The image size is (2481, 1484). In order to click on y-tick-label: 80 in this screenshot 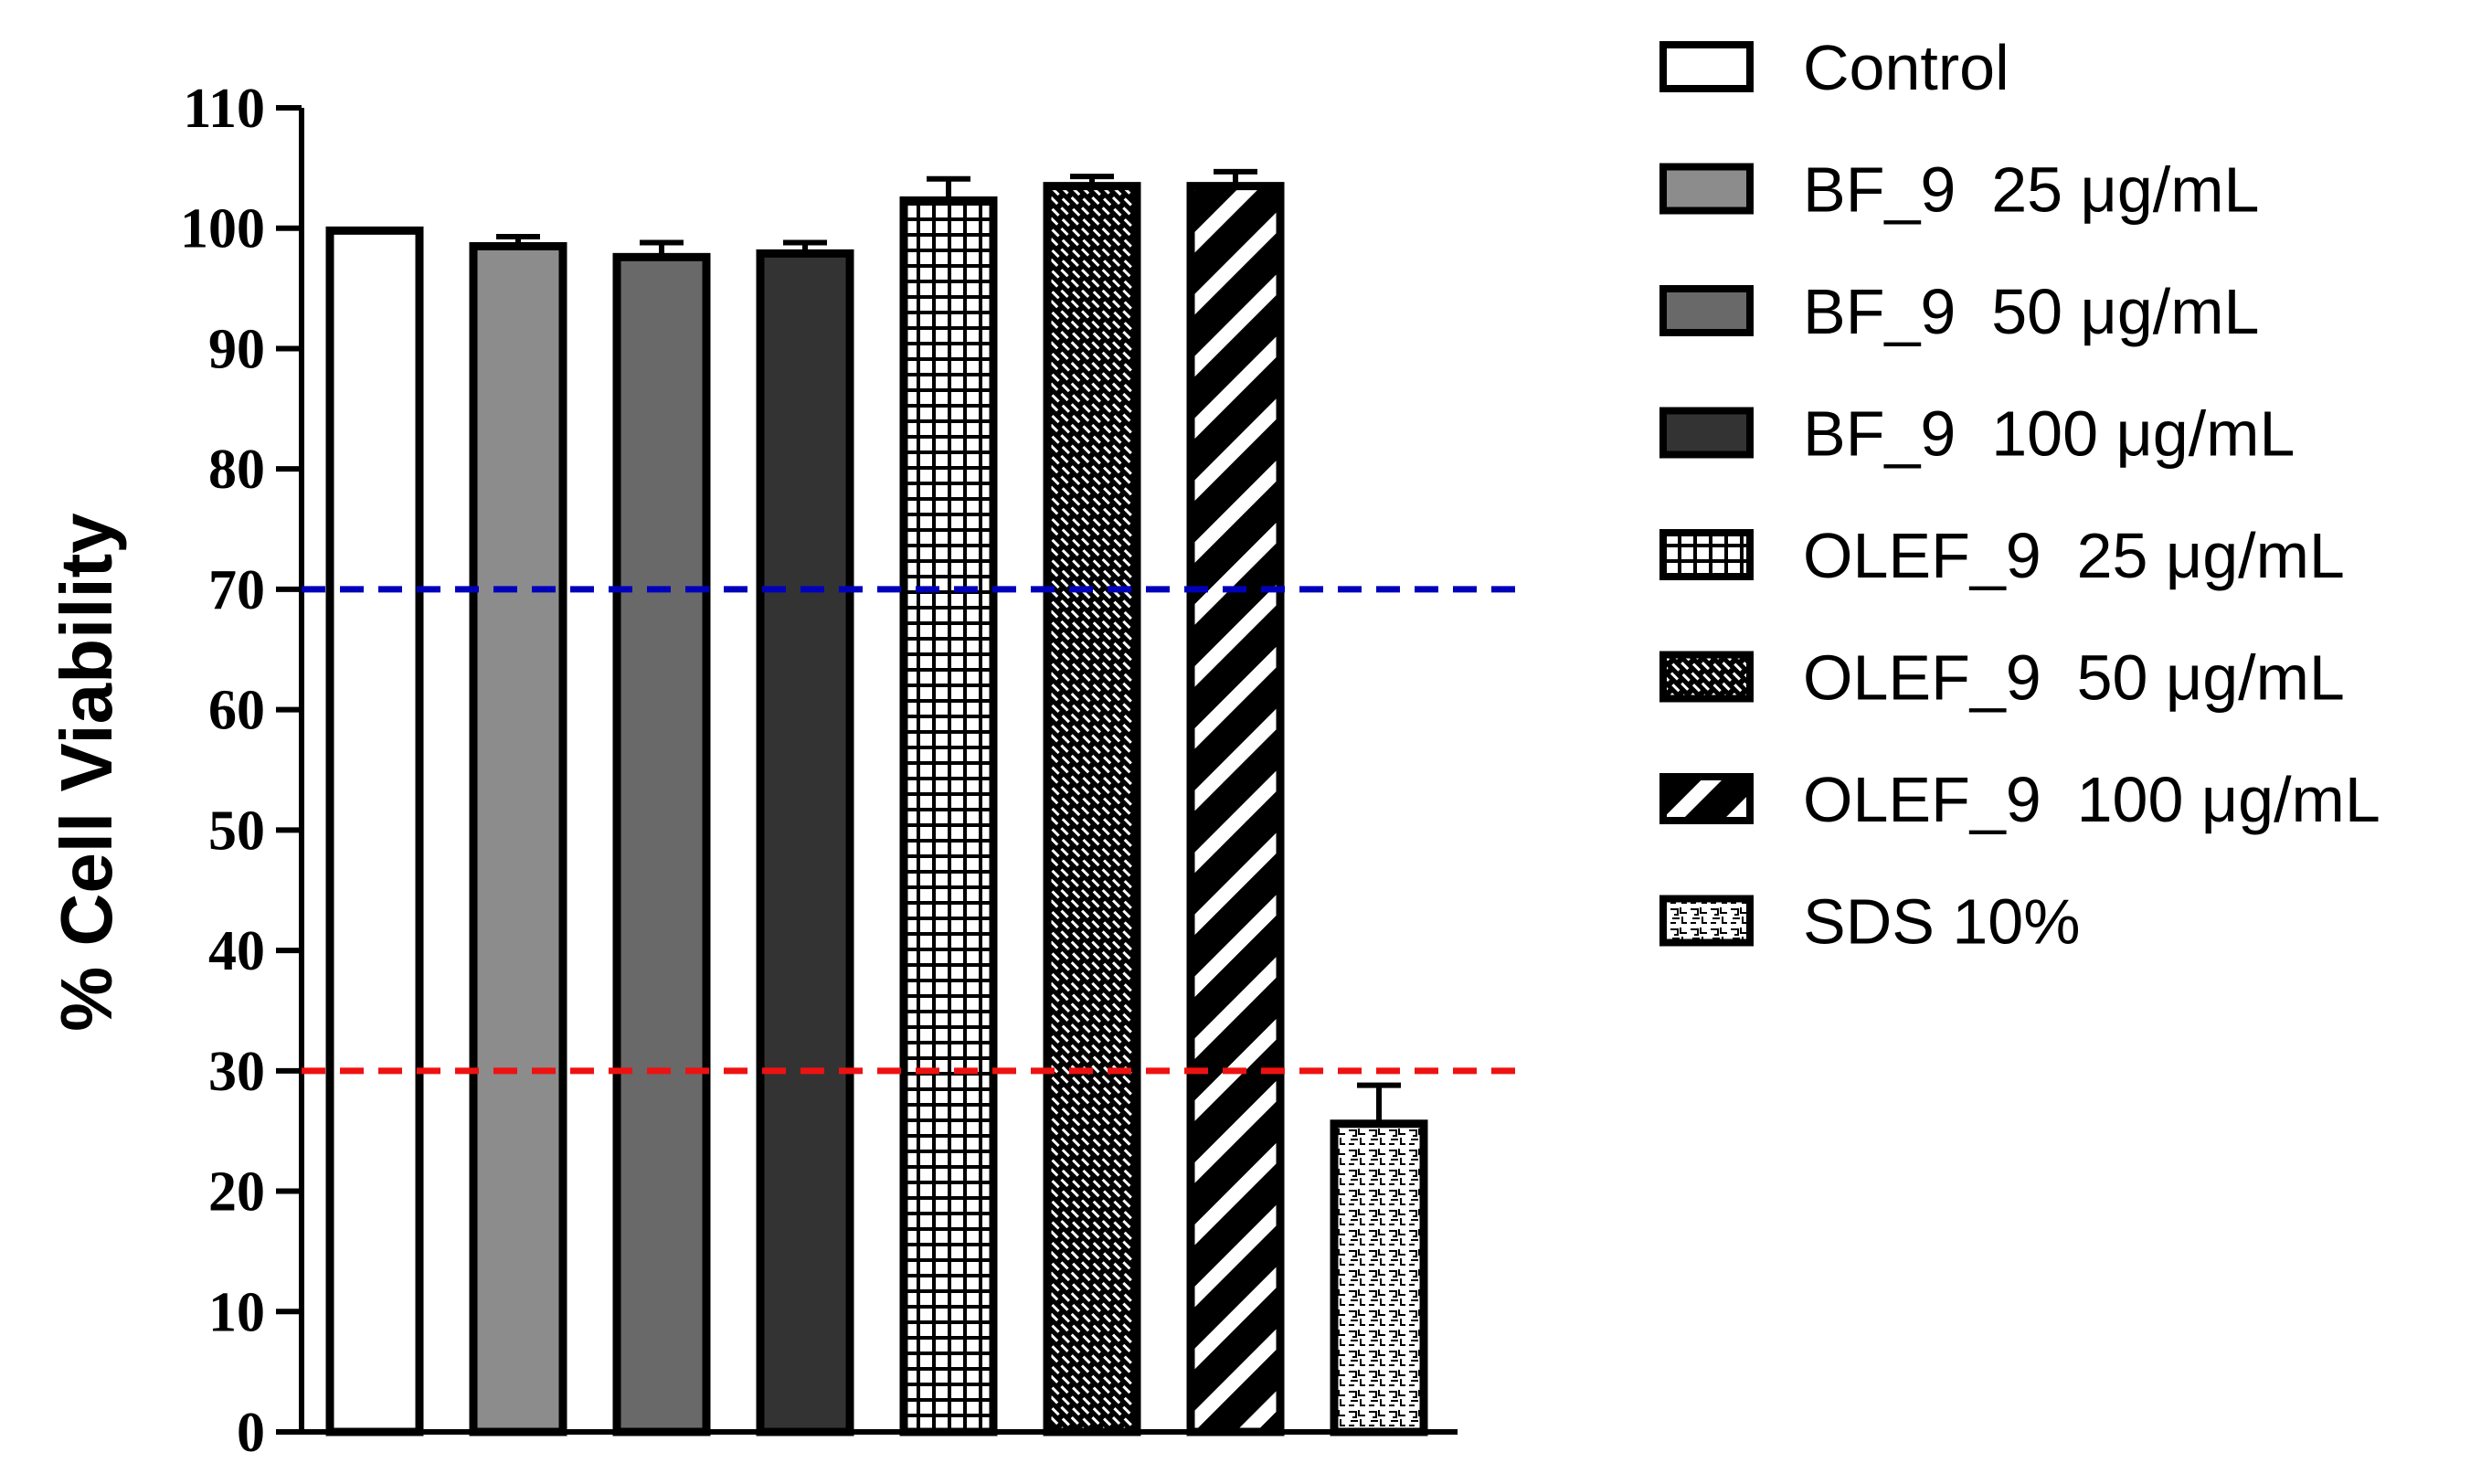, I will do `click(236, 470)`.